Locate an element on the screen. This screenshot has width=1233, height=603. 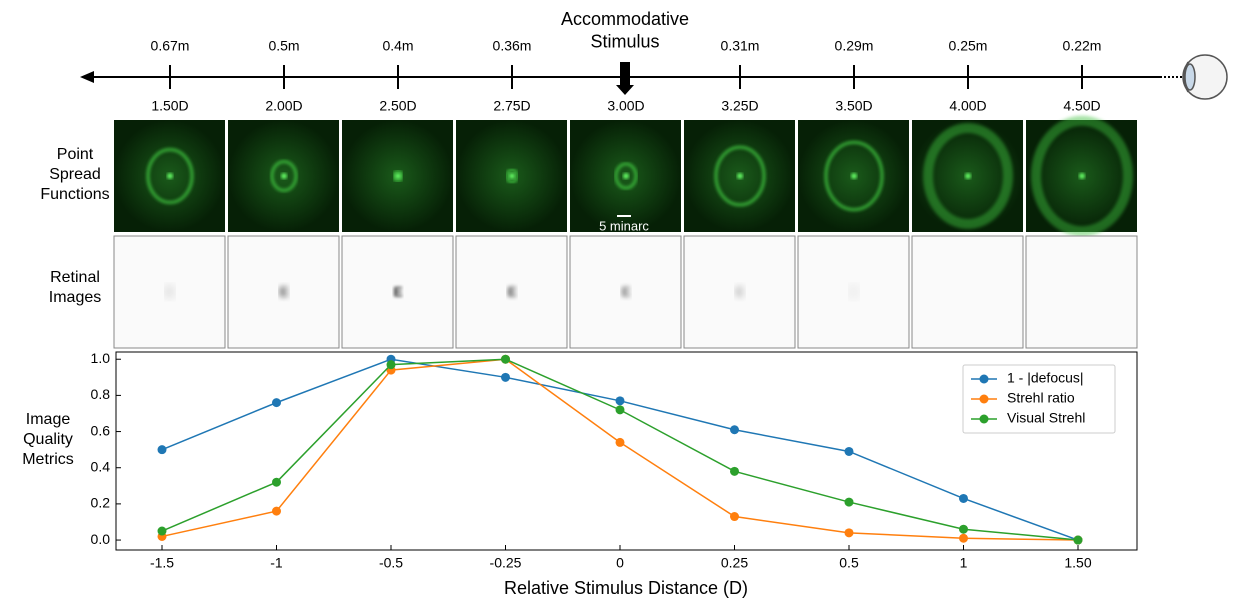
x-tick-label: 0 is located at coordinates (620, 563).